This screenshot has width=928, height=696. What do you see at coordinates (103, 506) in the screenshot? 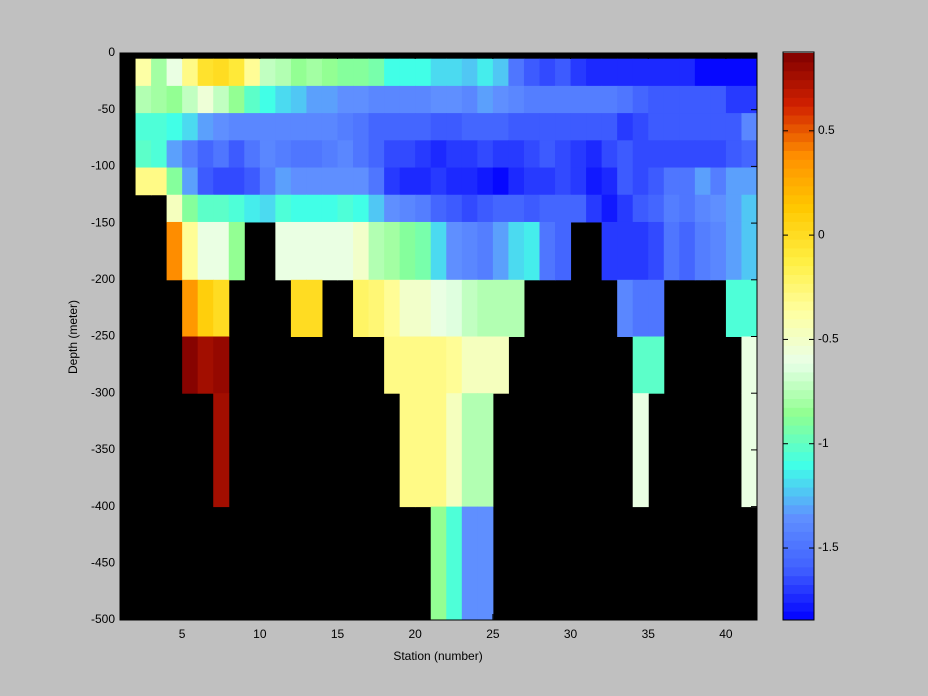
I see `y-tick-label: -400` at bounding box center [103, 506].